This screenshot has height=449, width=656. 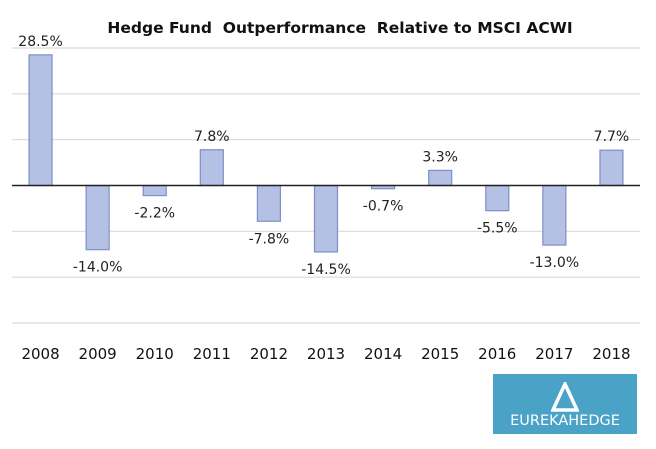 I want to click on data-label-2017: -13.0%, so click(x=555, y=263).